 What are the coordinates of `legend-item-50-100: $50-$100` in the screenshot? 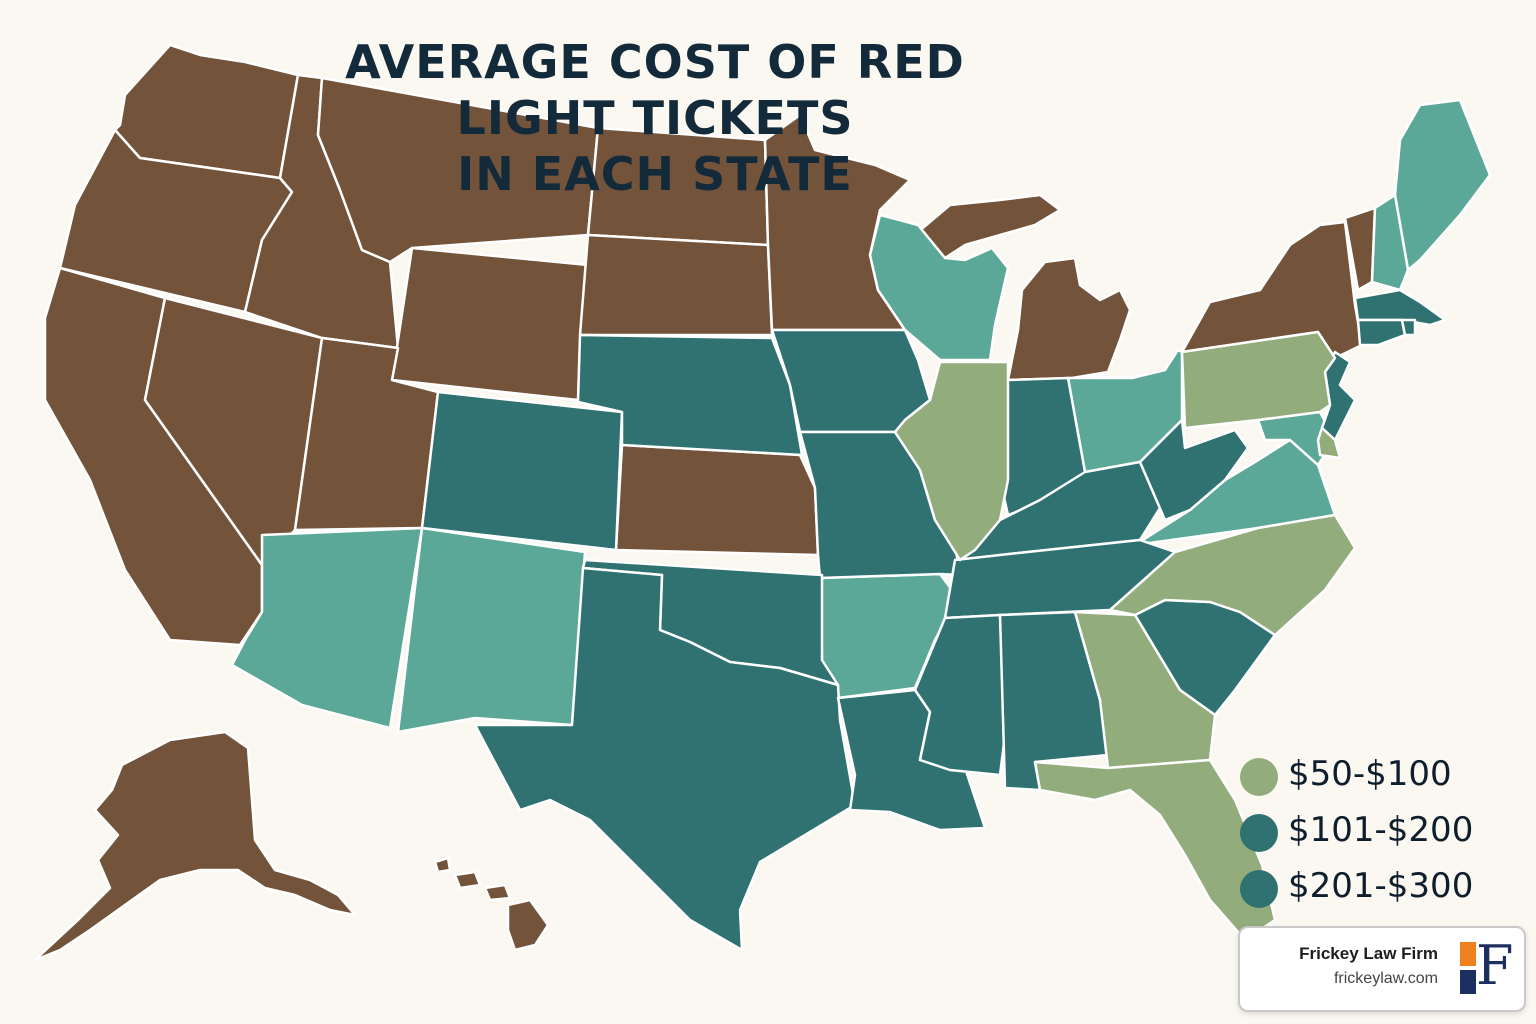 It's located at (1370, 777).